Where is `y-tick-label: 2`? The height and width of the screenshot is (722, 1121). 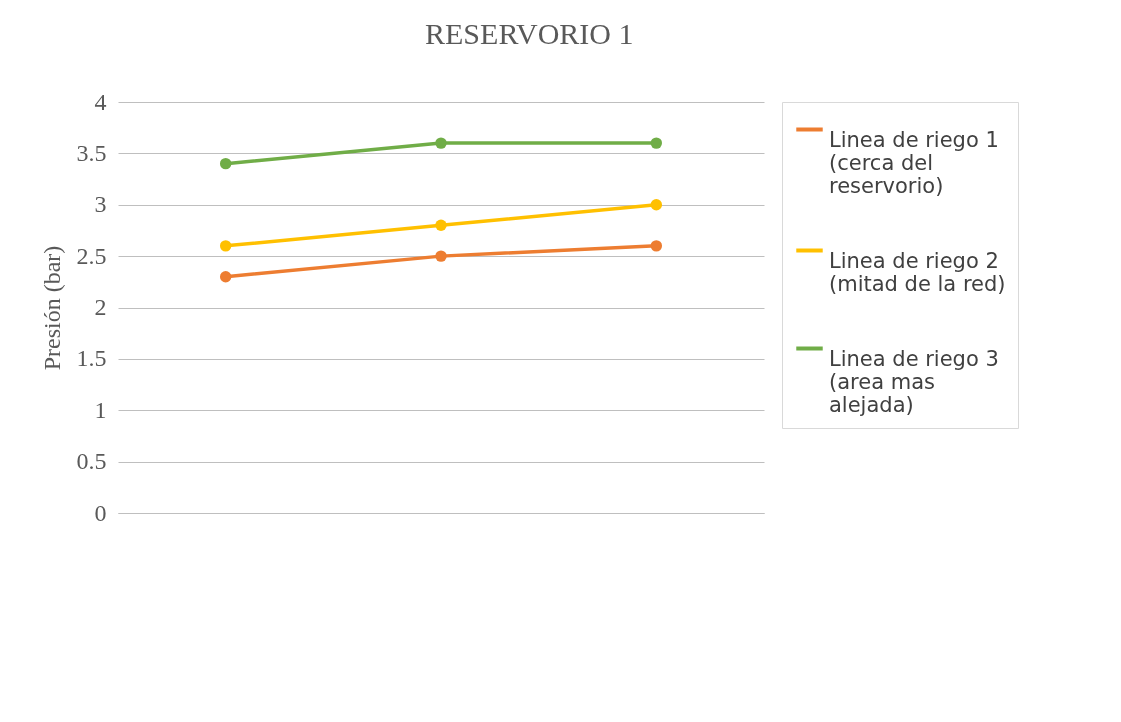 y-tick-label: 2 is located at coordinates (100, 307).